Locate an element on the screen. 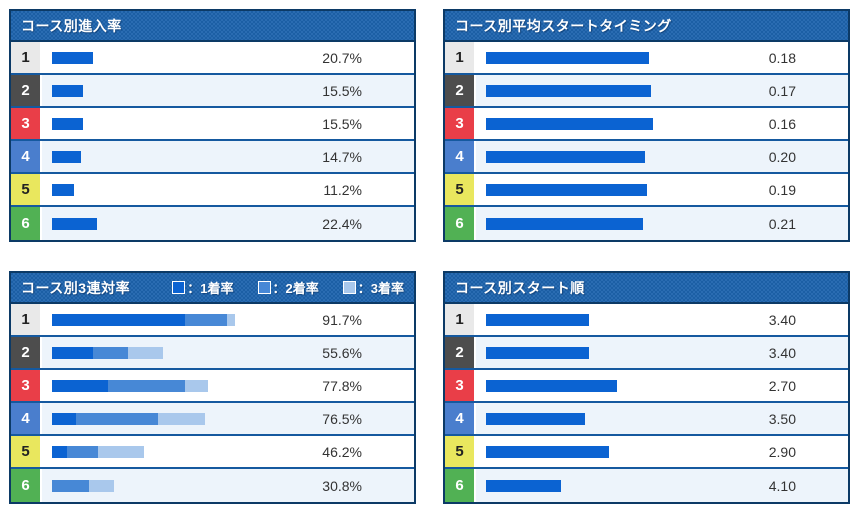  row-body: 46.2% is located at coordinates (228, 451).